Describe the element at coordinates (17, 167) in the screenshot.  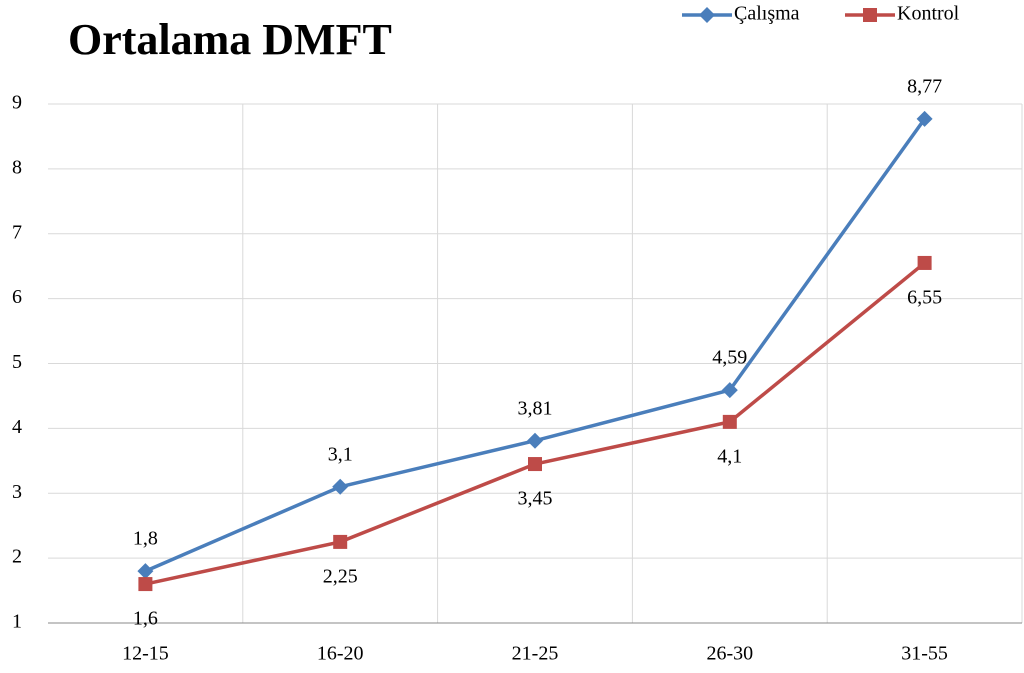
I see `y-tick-label: 8` at that location.